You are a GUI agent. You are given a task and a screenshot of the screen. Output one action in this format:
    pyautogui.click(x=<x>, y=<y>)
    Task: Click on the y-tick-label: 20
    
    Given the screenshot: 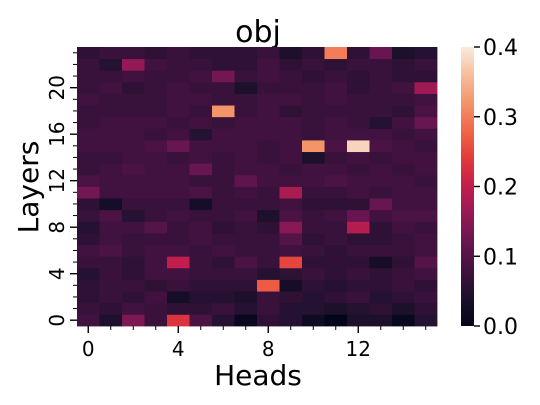 What is the action you would take?
    pyautogui.click(x=57, y=87)
    